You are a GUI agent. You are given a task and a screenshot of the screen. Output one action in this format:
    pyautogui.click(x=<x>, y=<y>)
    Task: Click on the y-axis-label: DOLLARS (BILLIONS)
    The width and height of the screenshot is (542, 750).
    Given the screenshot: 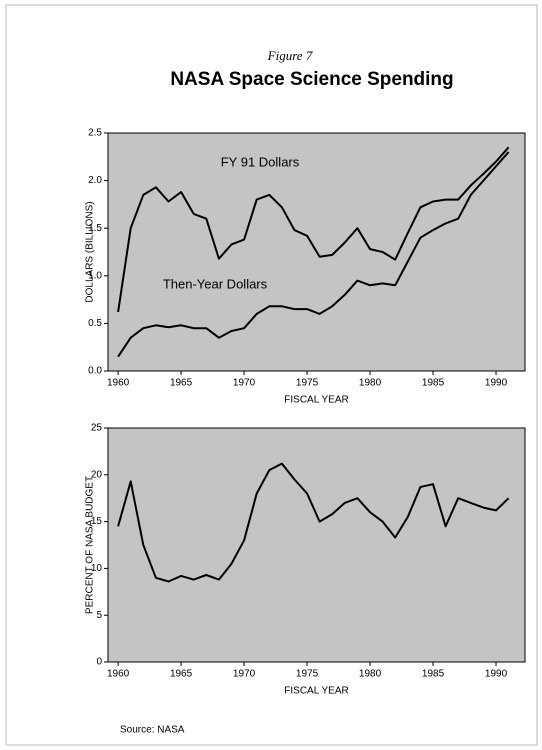 What is the action you would take?
    pyautogui.click(x=90, y=251)
    